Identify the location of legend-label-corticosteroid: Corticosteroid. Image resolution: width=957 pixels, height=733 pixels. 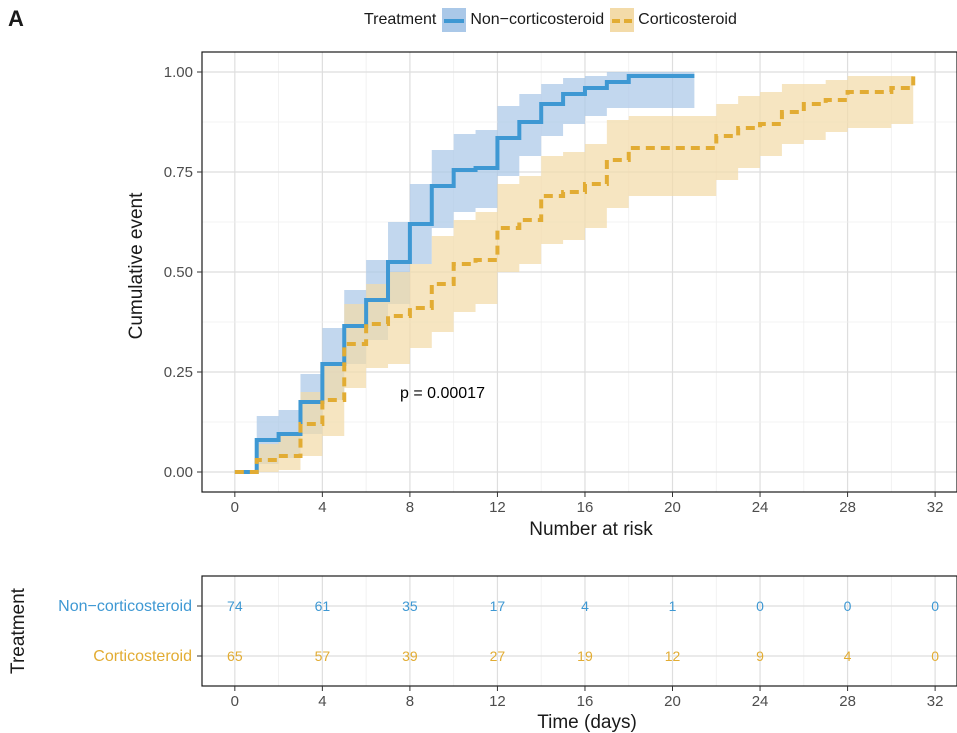
(687, 19).